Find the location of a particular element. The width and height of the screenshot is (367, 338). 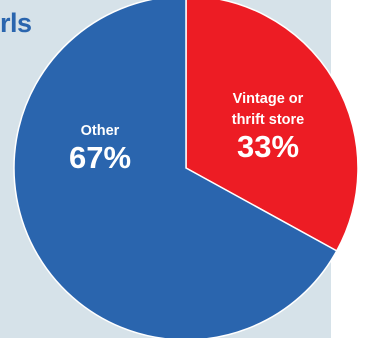

slice-label-vintage-or-thrift-store-line-1: Vintage or is located at coordinates (268, 99).